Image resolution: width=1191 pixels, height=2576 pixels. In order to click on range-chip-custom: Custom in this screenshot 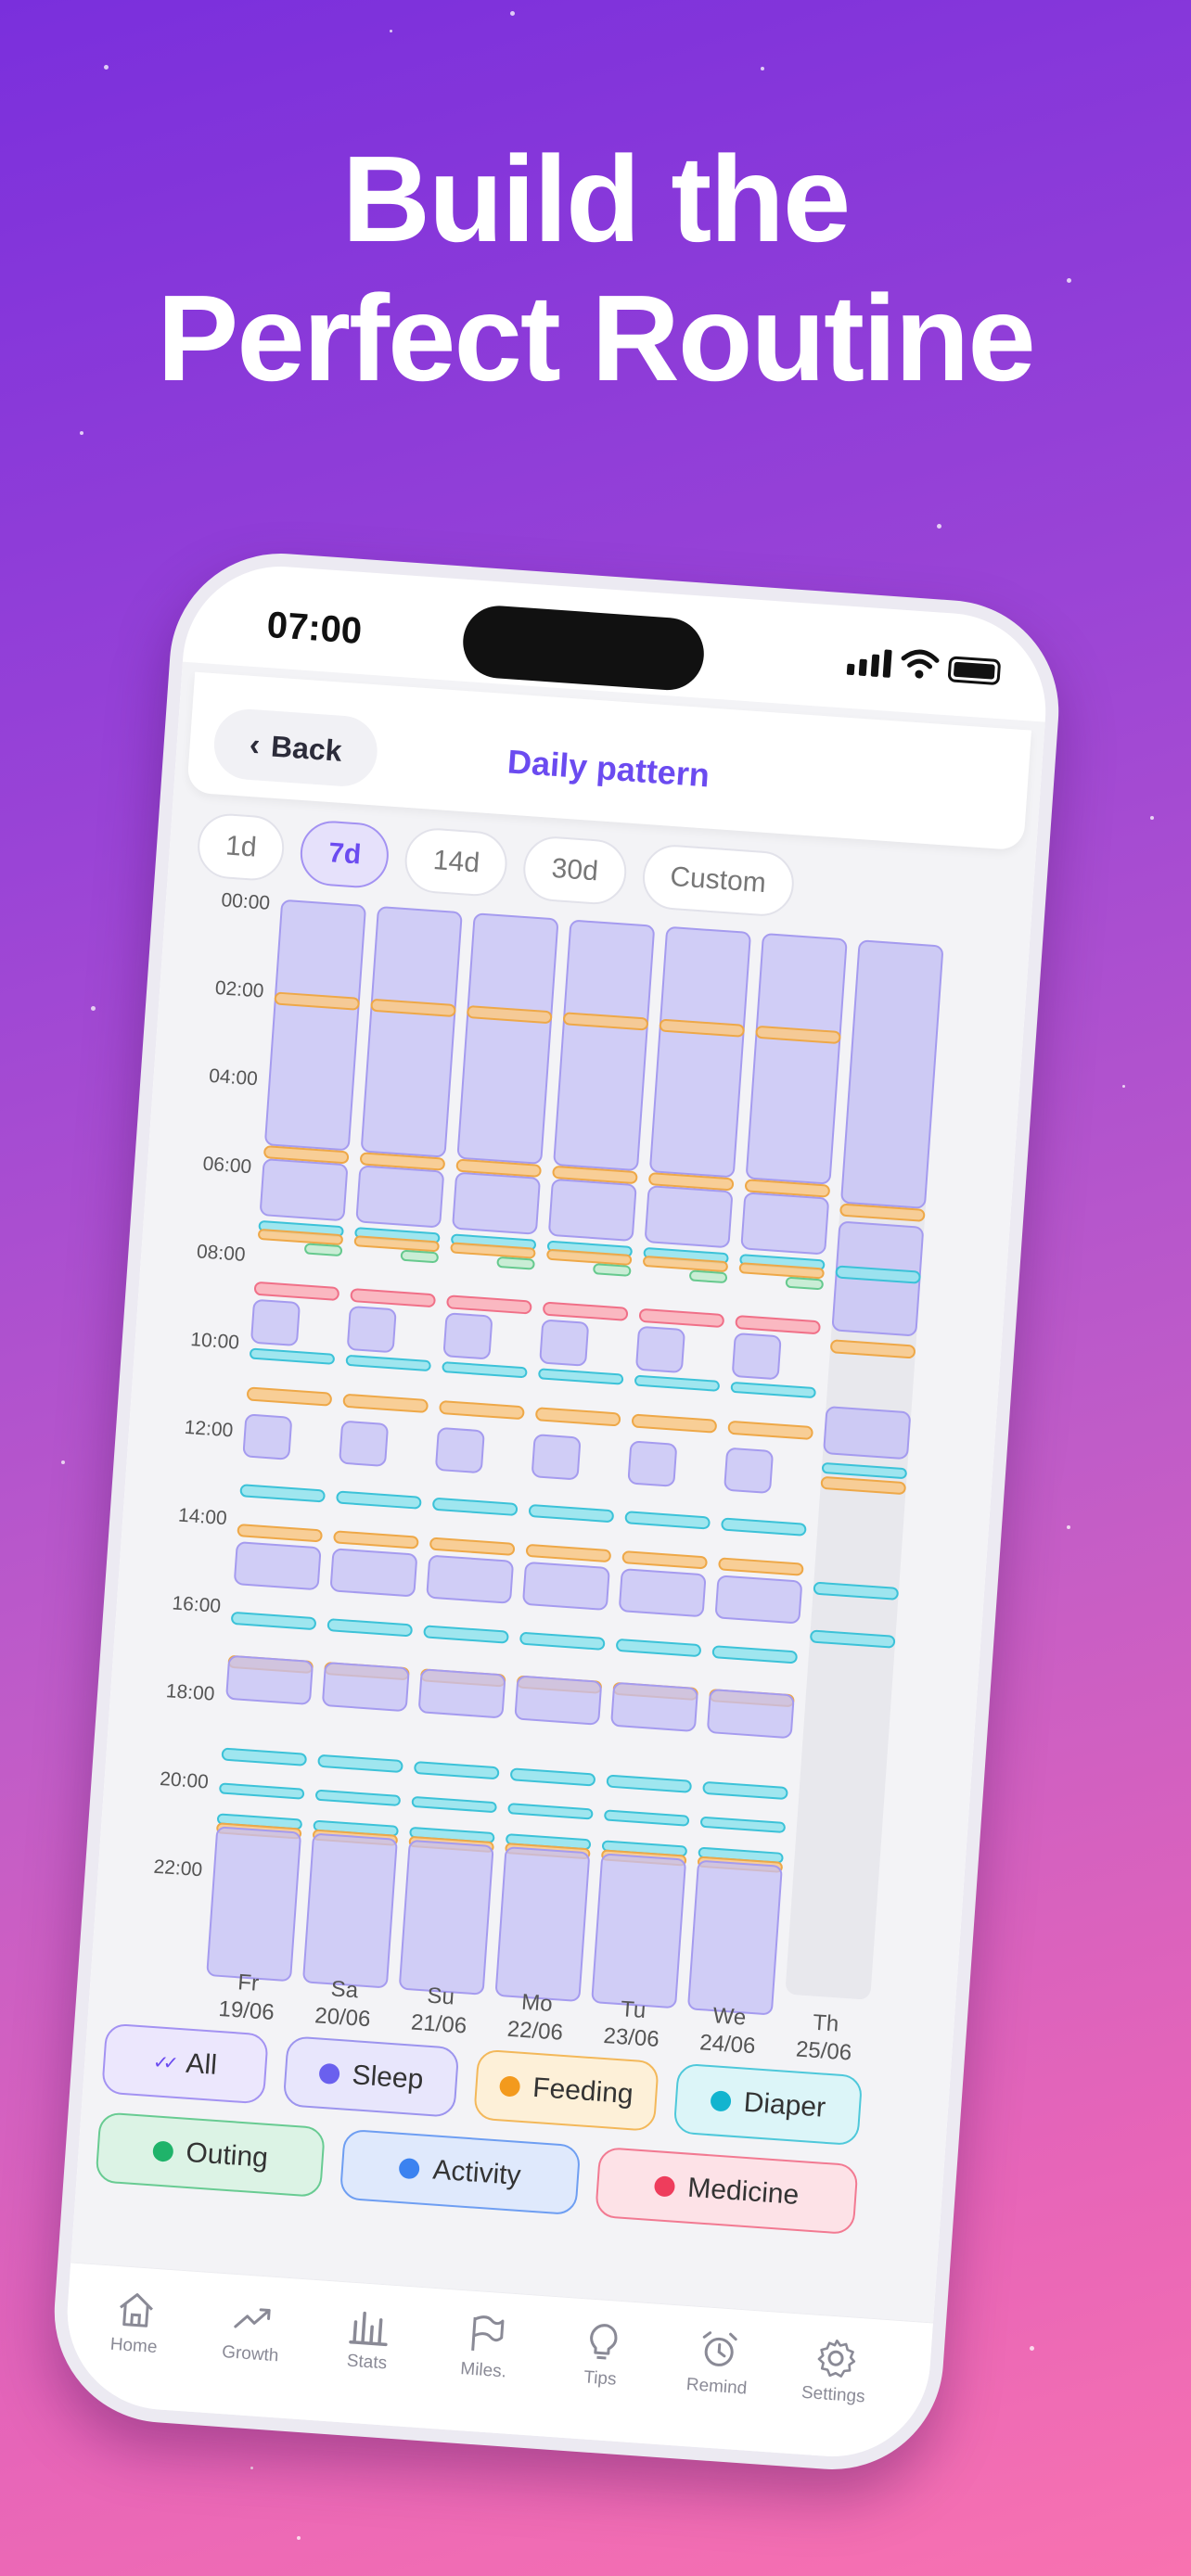, I will do `click(718, 880)`.